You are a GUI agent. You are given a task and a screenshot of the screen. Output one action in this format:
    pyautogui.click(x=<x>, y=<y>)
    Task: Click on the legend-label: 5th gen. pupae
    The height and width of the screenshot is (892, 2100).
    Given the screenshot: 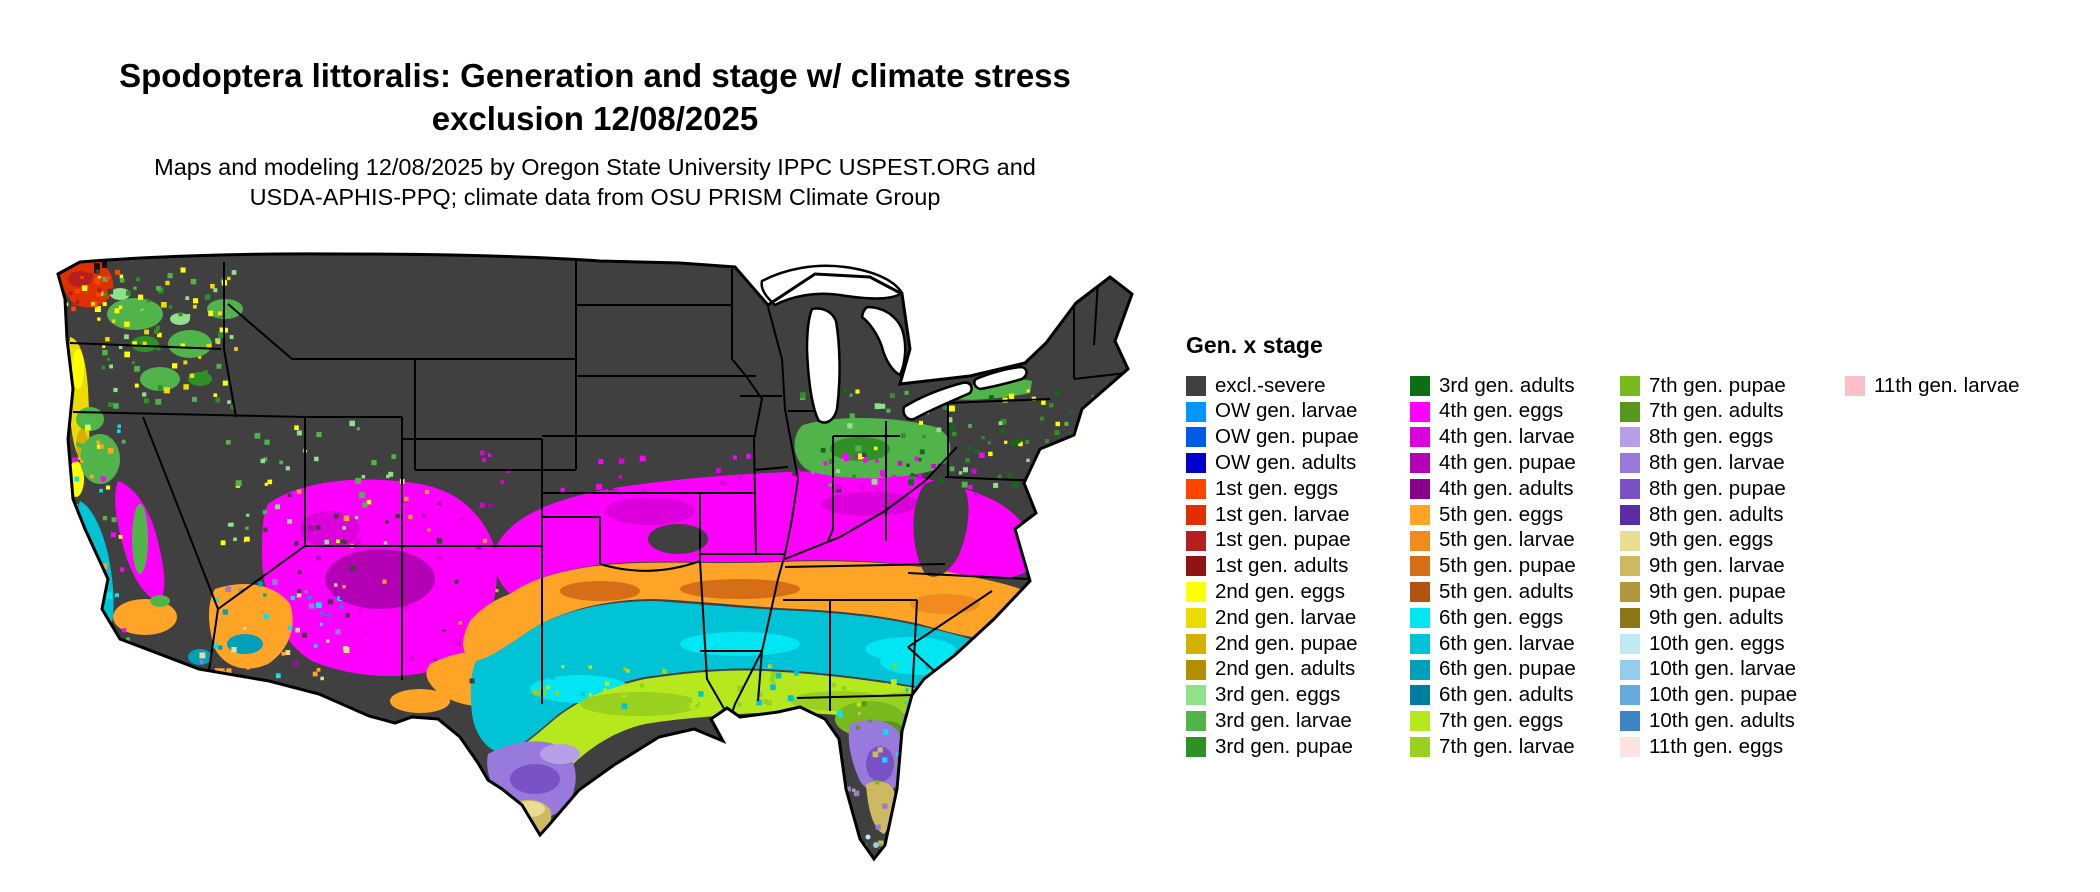 What is the action you would take?
    pyautogui.click(x=1507, y=566)
    